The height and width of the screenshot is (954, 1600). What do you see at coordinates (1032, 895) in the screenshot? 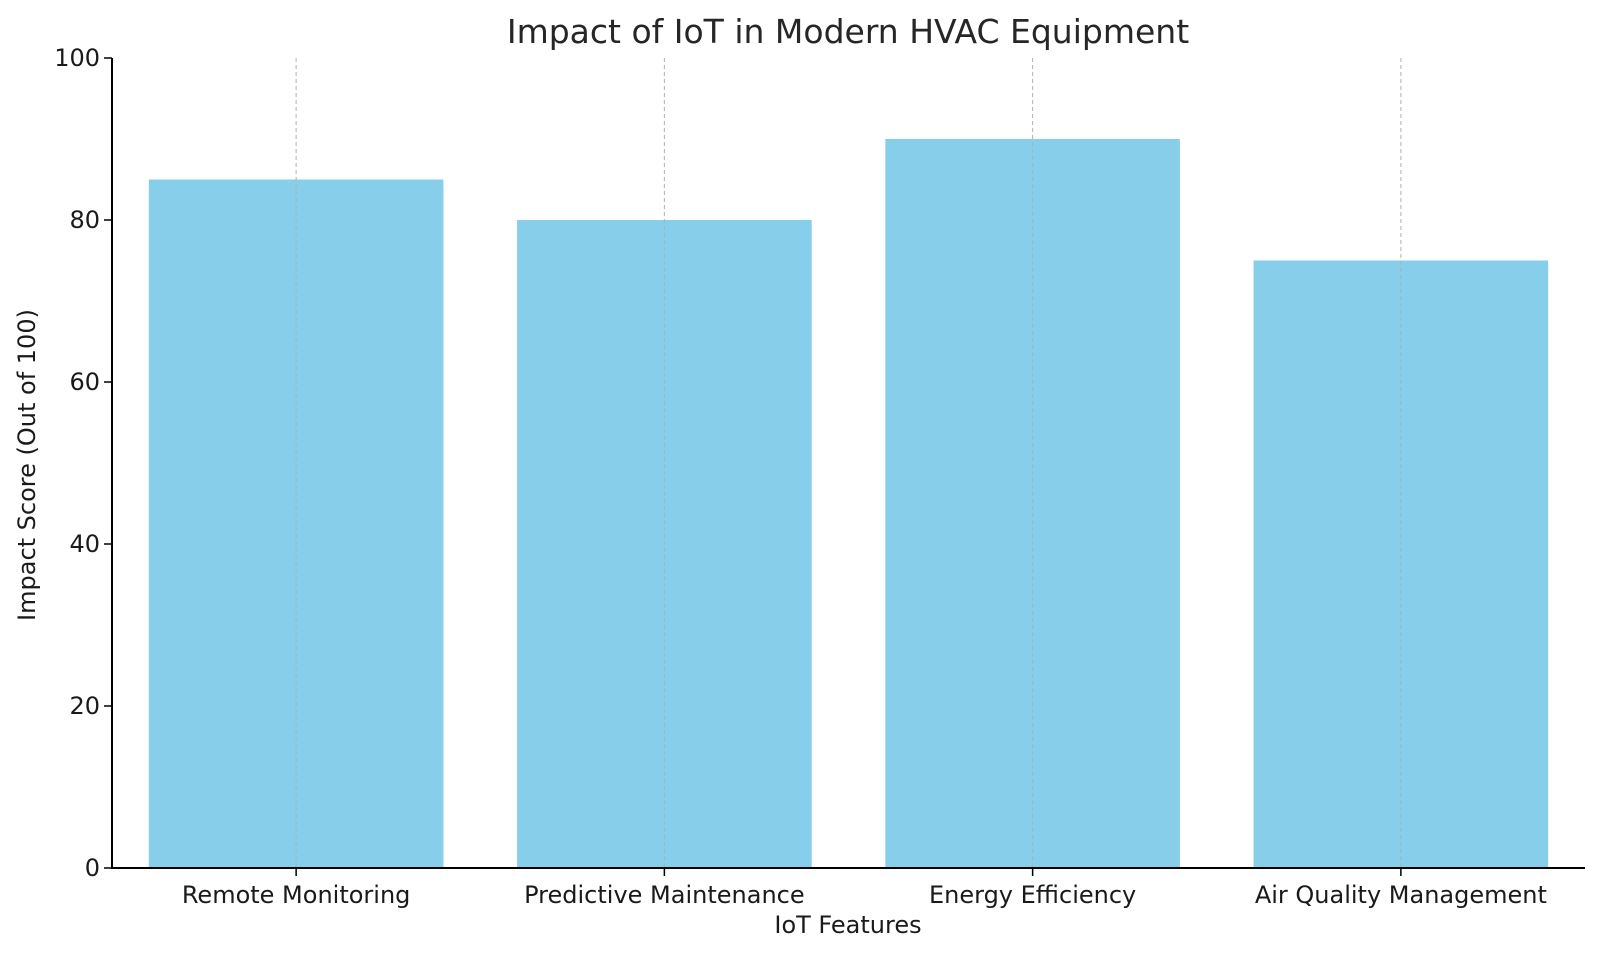
I see `x-tick-label: Energy Efficiency` at bounding box center [1032, 895].